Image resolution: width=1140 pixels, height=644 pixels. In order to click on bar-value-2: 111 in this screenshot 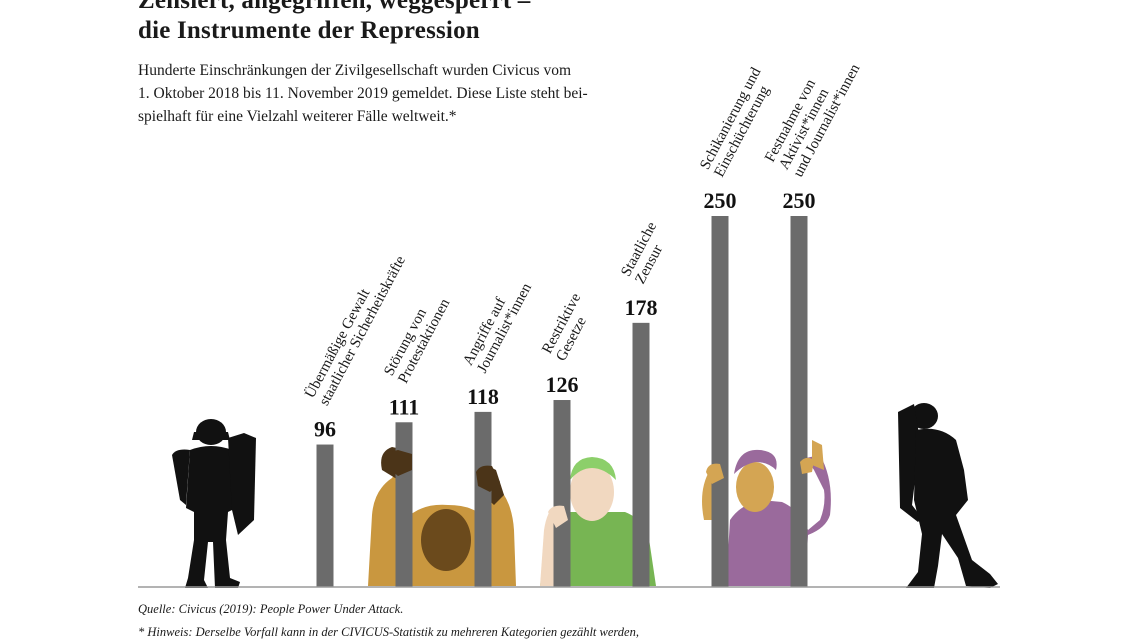, I will do `click(404, 406)`.